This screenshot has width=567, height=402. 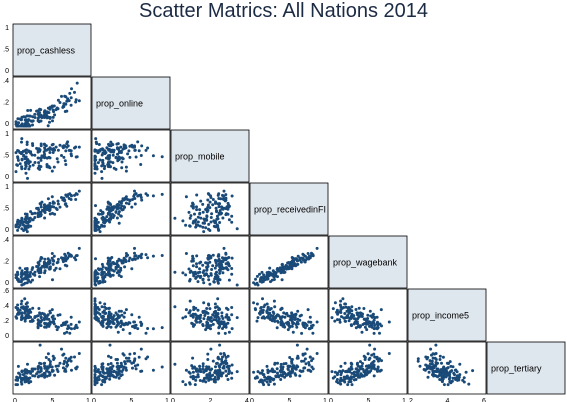 I want to click on scatter-panel-r5-c0, so click(x=52, y=315).